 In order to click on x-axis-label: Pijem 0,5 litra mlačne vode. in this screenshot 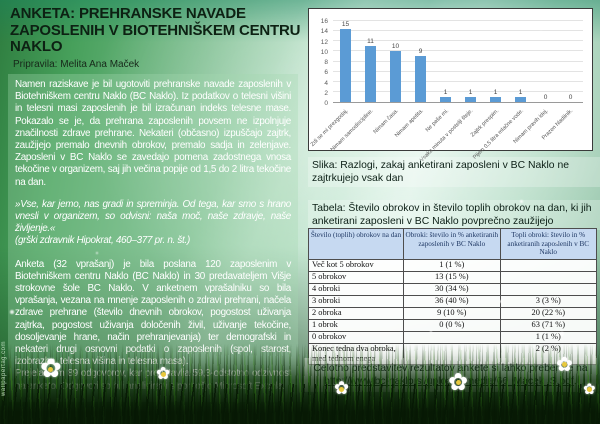, I will do `click(498, 134)`.